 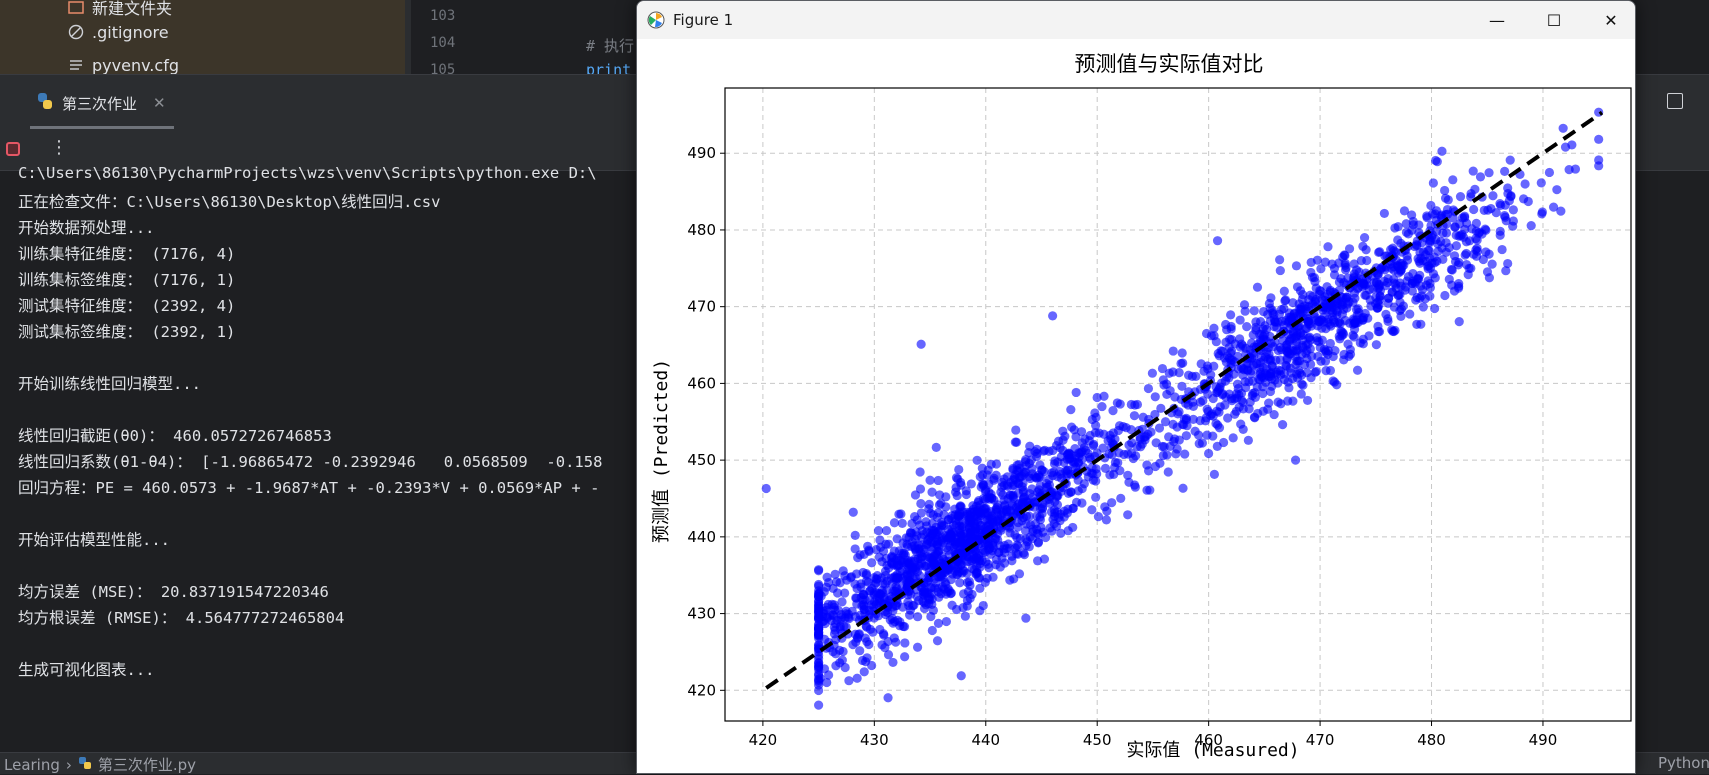 I want to click on console-line: 测试集特征维度： (2392, 4), so click(x=127, y=306).